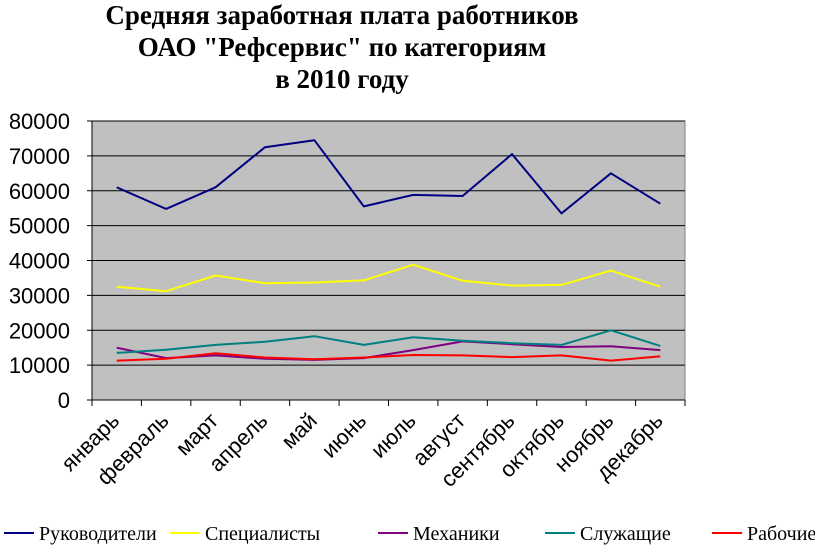  What do you see at coordinates (39, 295) in the screenshot?
I see `y-tick-label: 30000` at bounding box center [39, 295].